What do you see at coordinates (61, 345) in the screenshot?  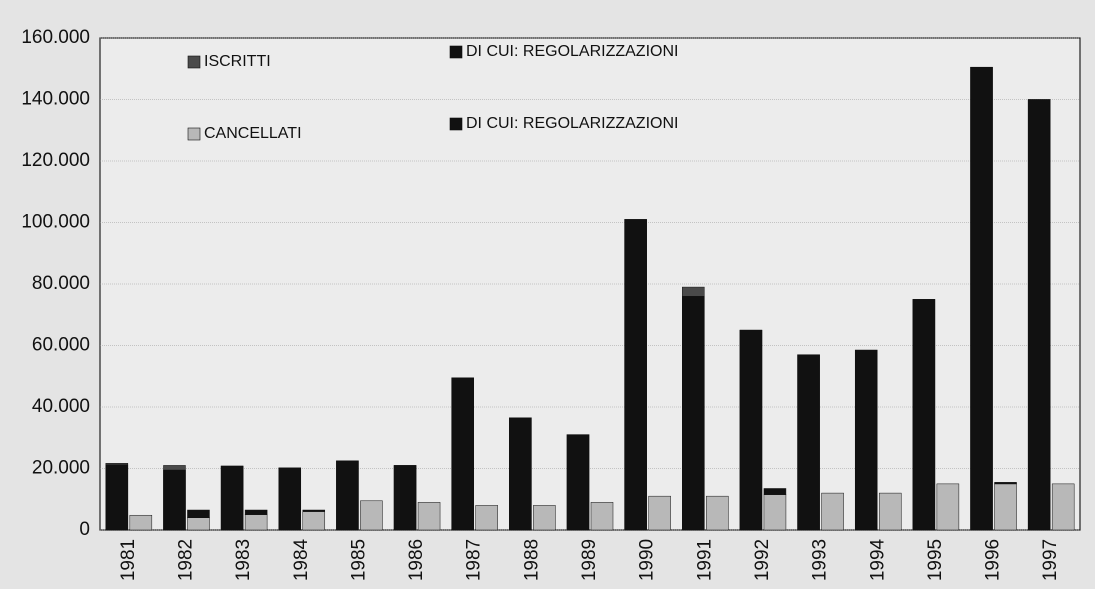 I see `y-tick-label: 60.000` at bounding box center [61, 345].